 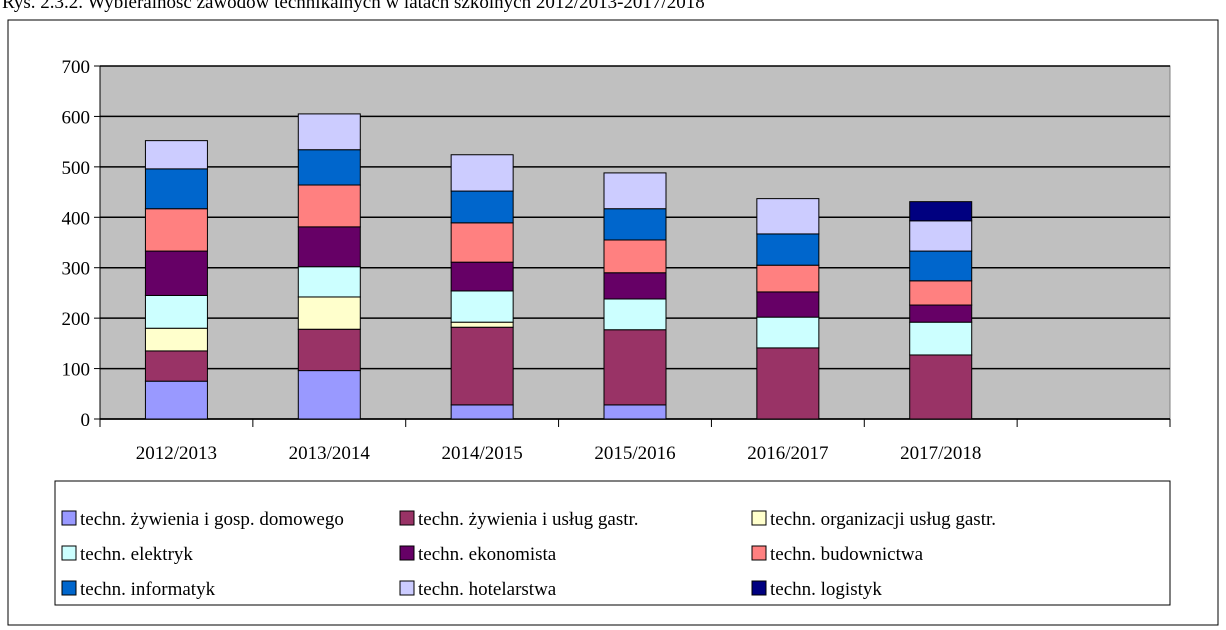 What do you see at coordinates (787, 453) in the screenshot?
I see `x-tick-label: 2016/2017` at bounding box center [787, 453].